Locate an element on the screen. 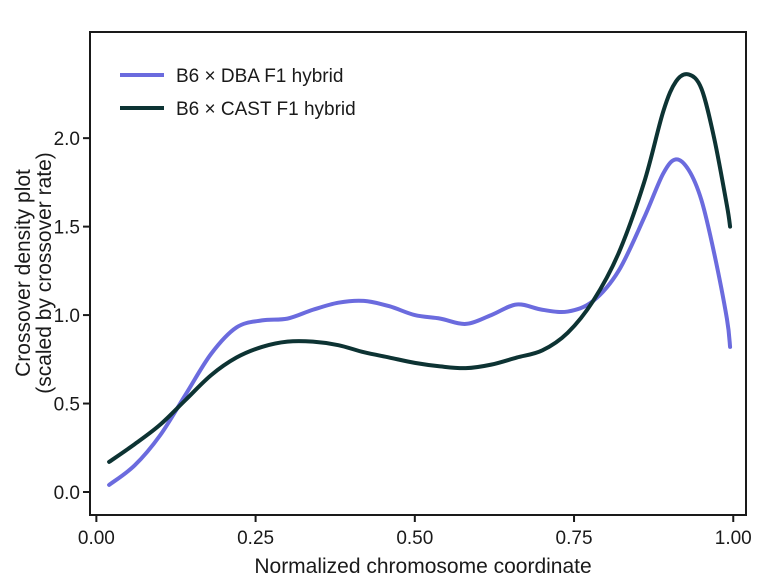  y-tick-label: 0.5 is located at coordinates (67, 405).